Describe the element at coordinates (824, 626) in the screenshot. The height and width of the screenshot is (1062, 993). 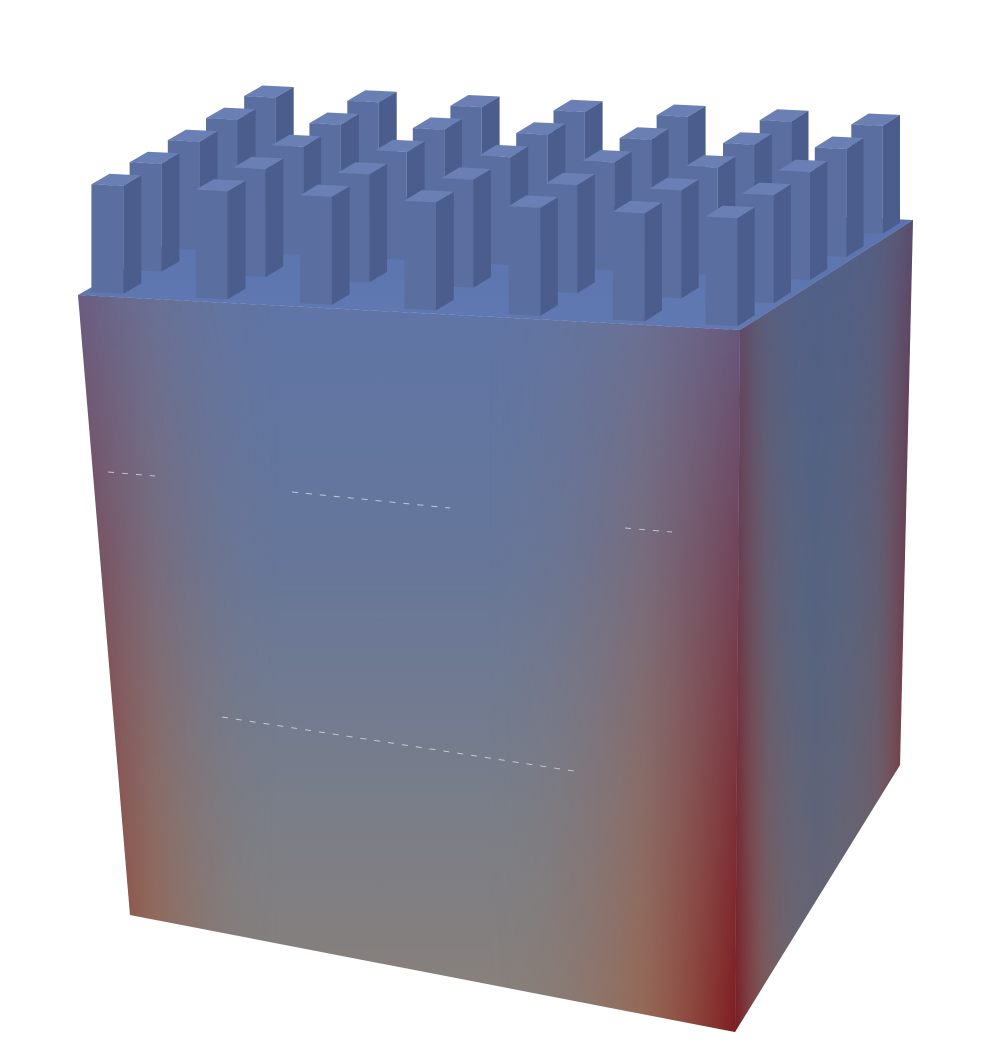
I see `block-right-face` at that location.